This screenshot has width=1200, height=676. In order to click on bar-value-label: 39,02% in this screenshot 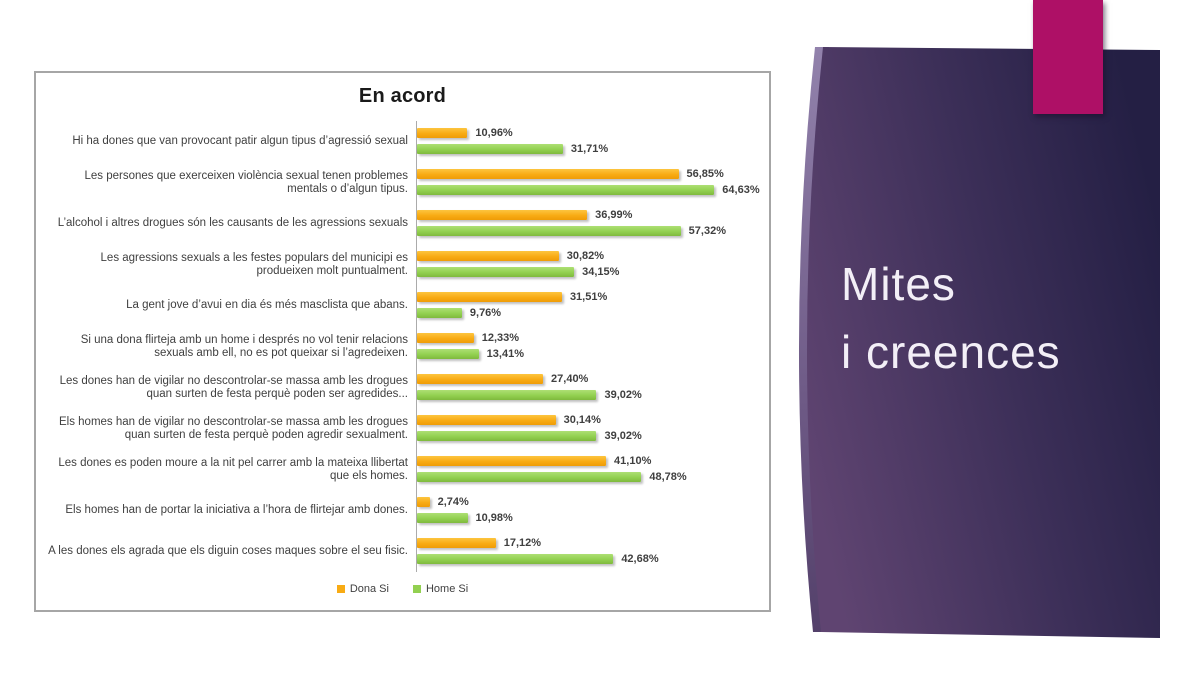, I will do `click(623, 436)`.